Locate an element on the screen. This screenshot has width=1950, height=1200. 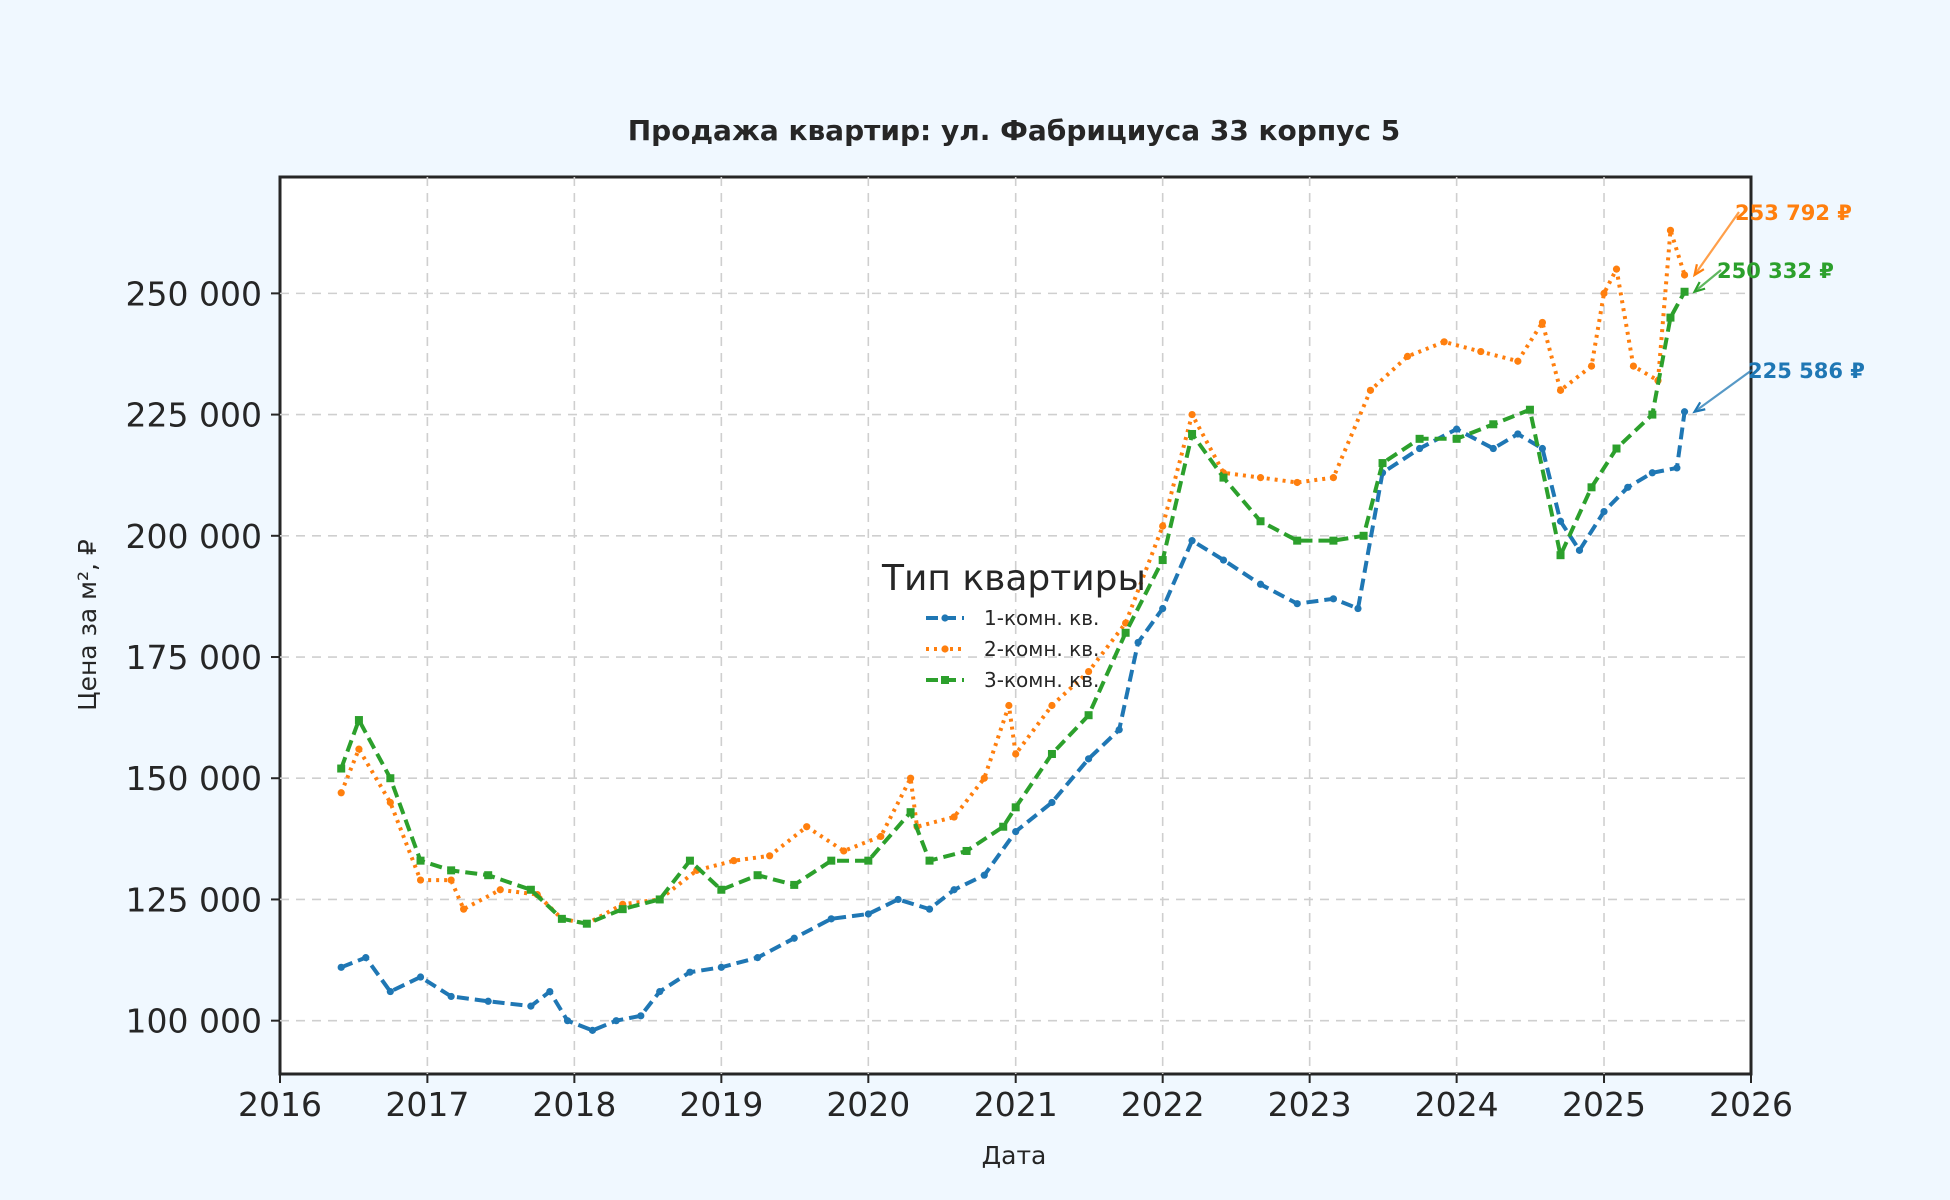
x-tick-label: 2026 is located at coordinates (1751, 1104).